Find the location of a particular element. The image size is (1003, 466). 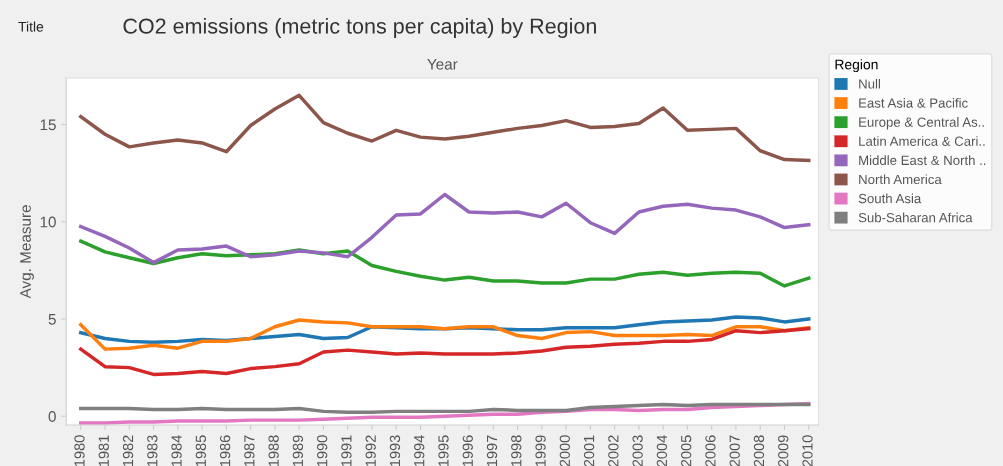

y-tick-label: 0 is located at coordinates (52, 416).